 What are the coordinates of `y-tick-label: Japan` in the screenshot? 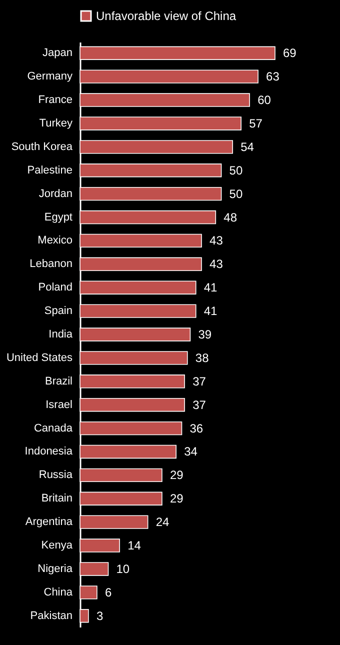 It's located at (57, 53).